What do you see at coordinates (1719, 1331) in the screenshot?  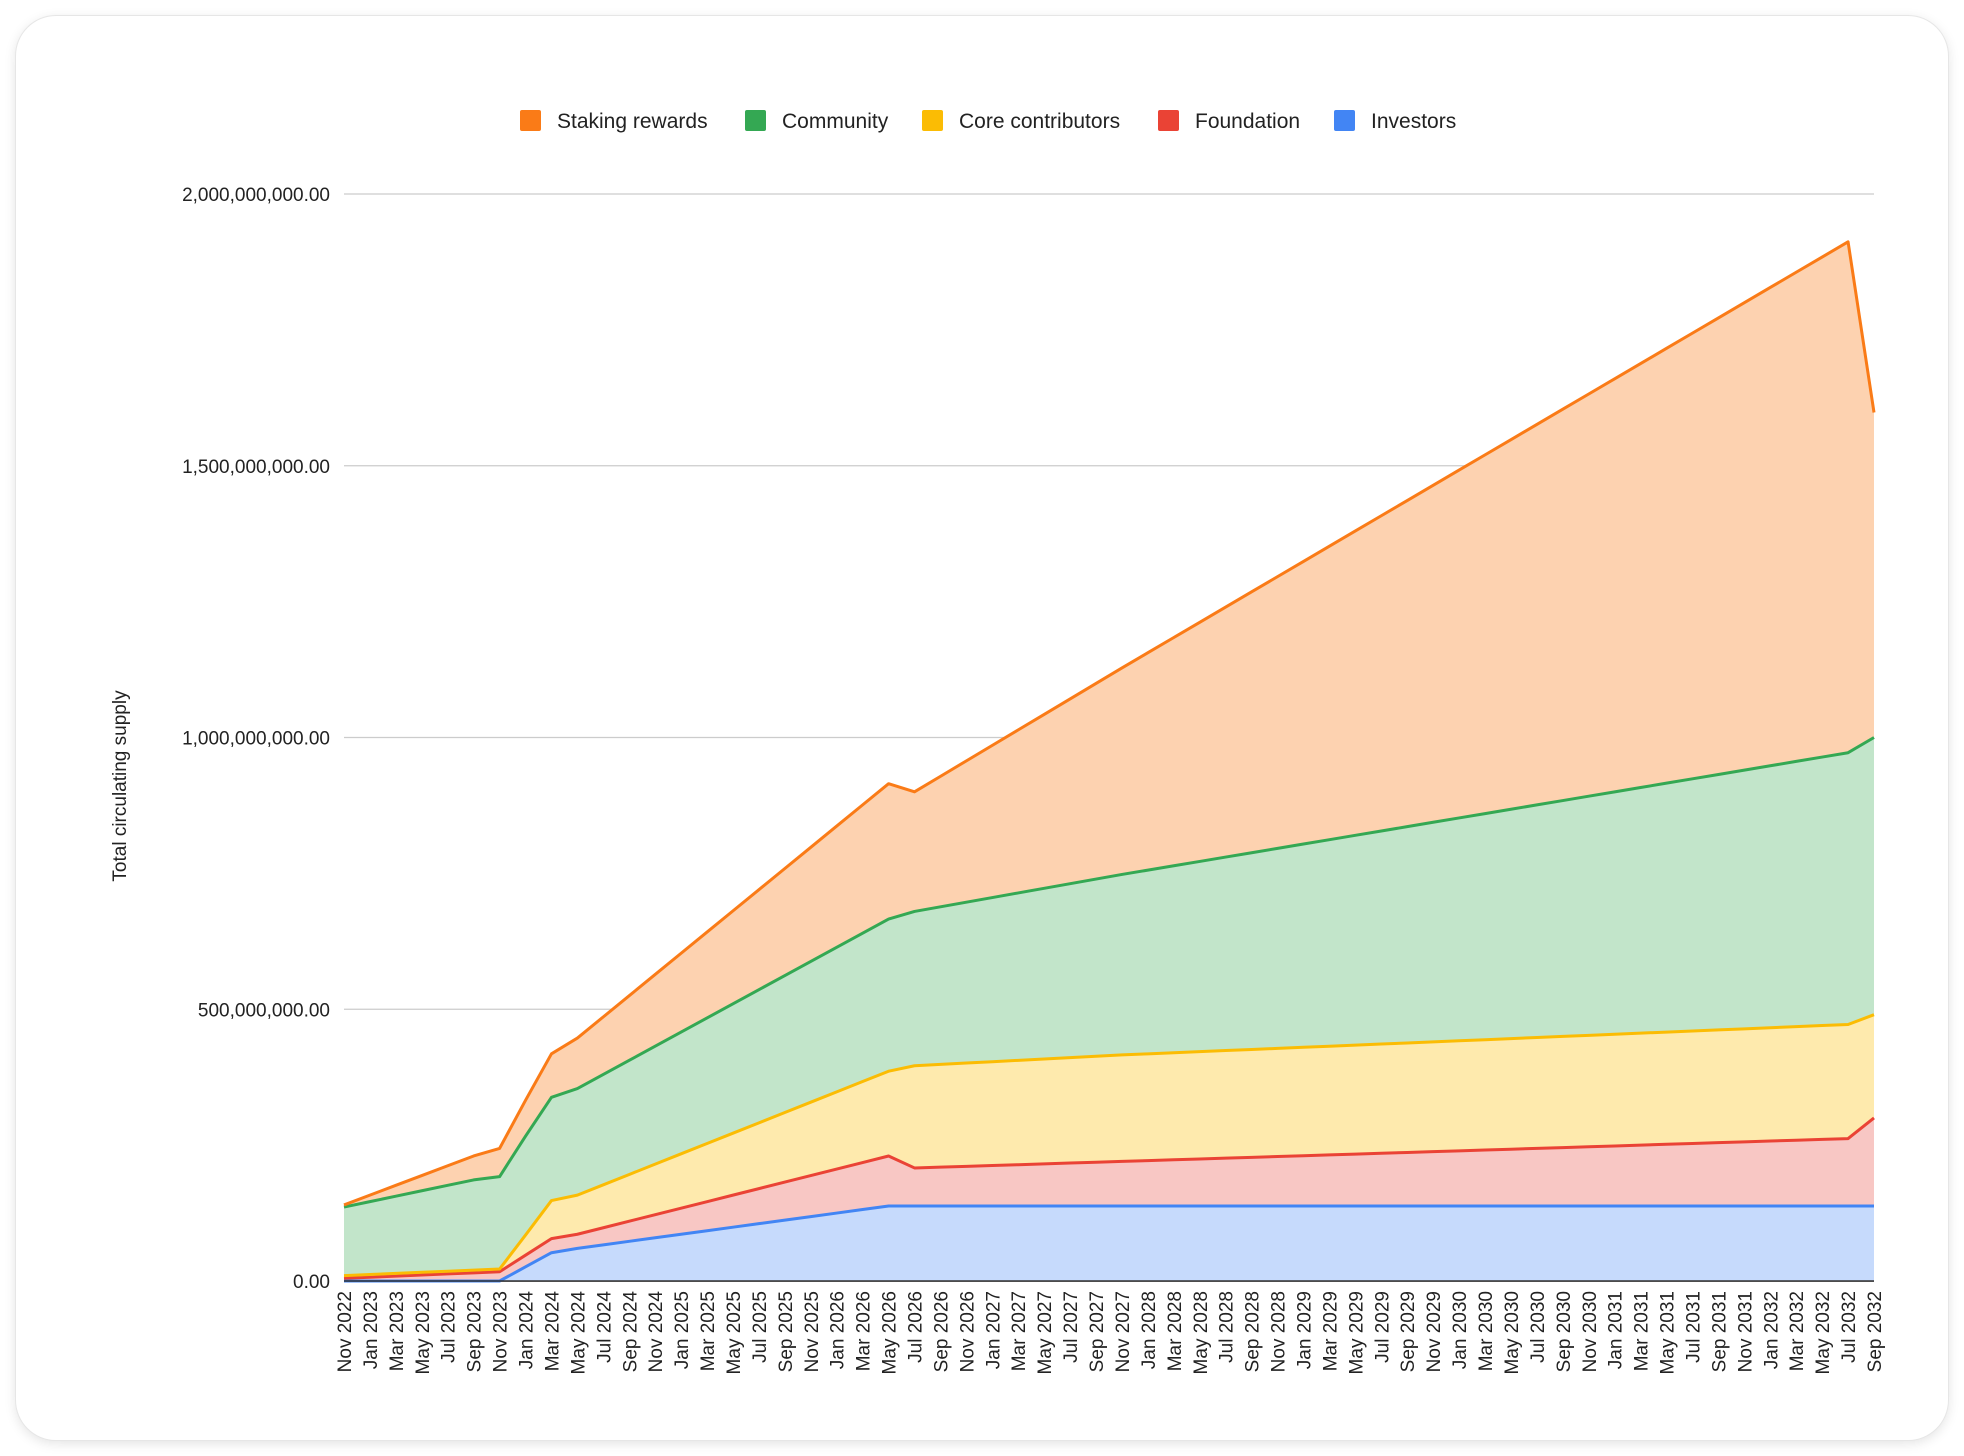 I see `x-tick-label: Sep 2031` at bounding box center [1719, 1331].